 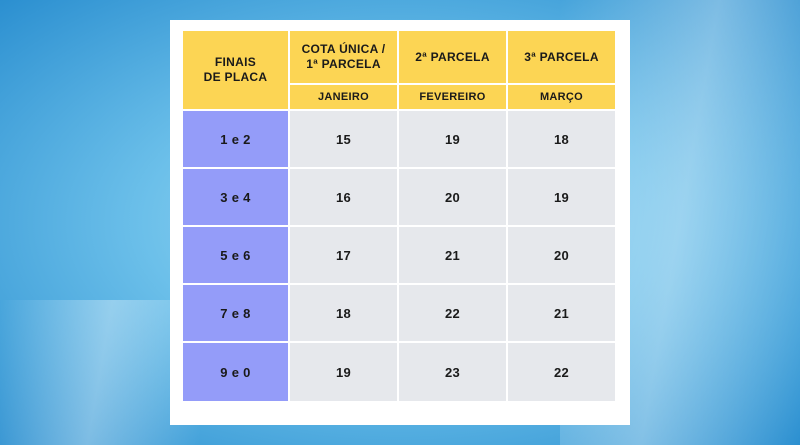 I want to click on month-header: MARÇO, so click(x=561, y=97).